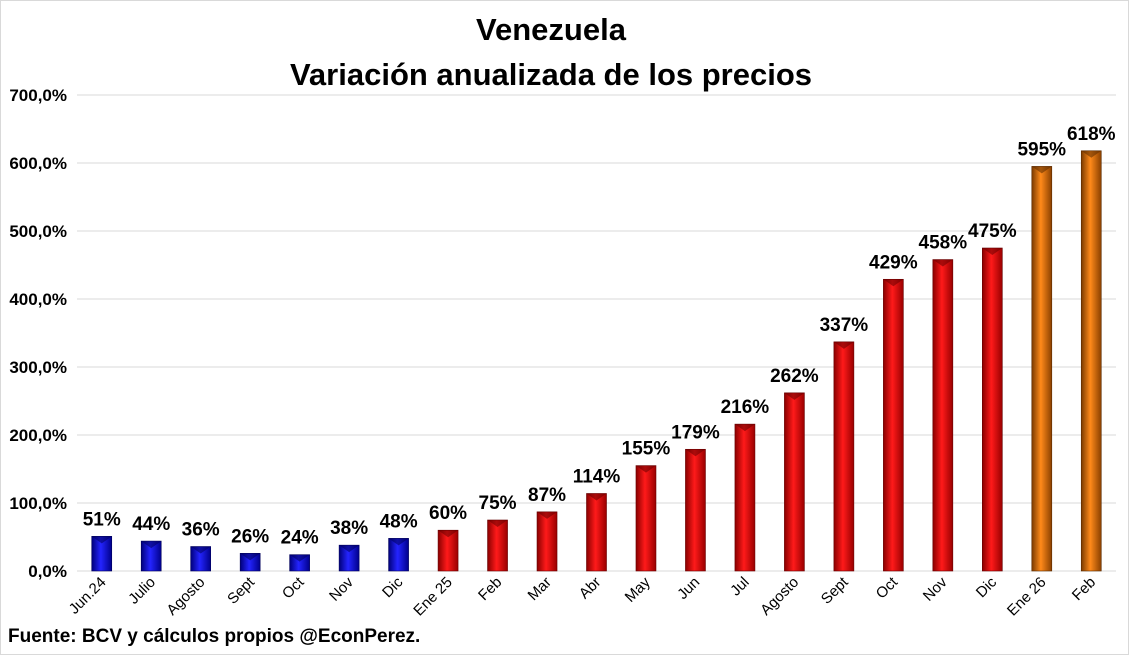 Image resolution: width=1129 pixels, height=655 pixels. What do you see at coordinates (399, 521) in the screenshot?
I see `data-label: 48%` at bounding box center [399, 521].